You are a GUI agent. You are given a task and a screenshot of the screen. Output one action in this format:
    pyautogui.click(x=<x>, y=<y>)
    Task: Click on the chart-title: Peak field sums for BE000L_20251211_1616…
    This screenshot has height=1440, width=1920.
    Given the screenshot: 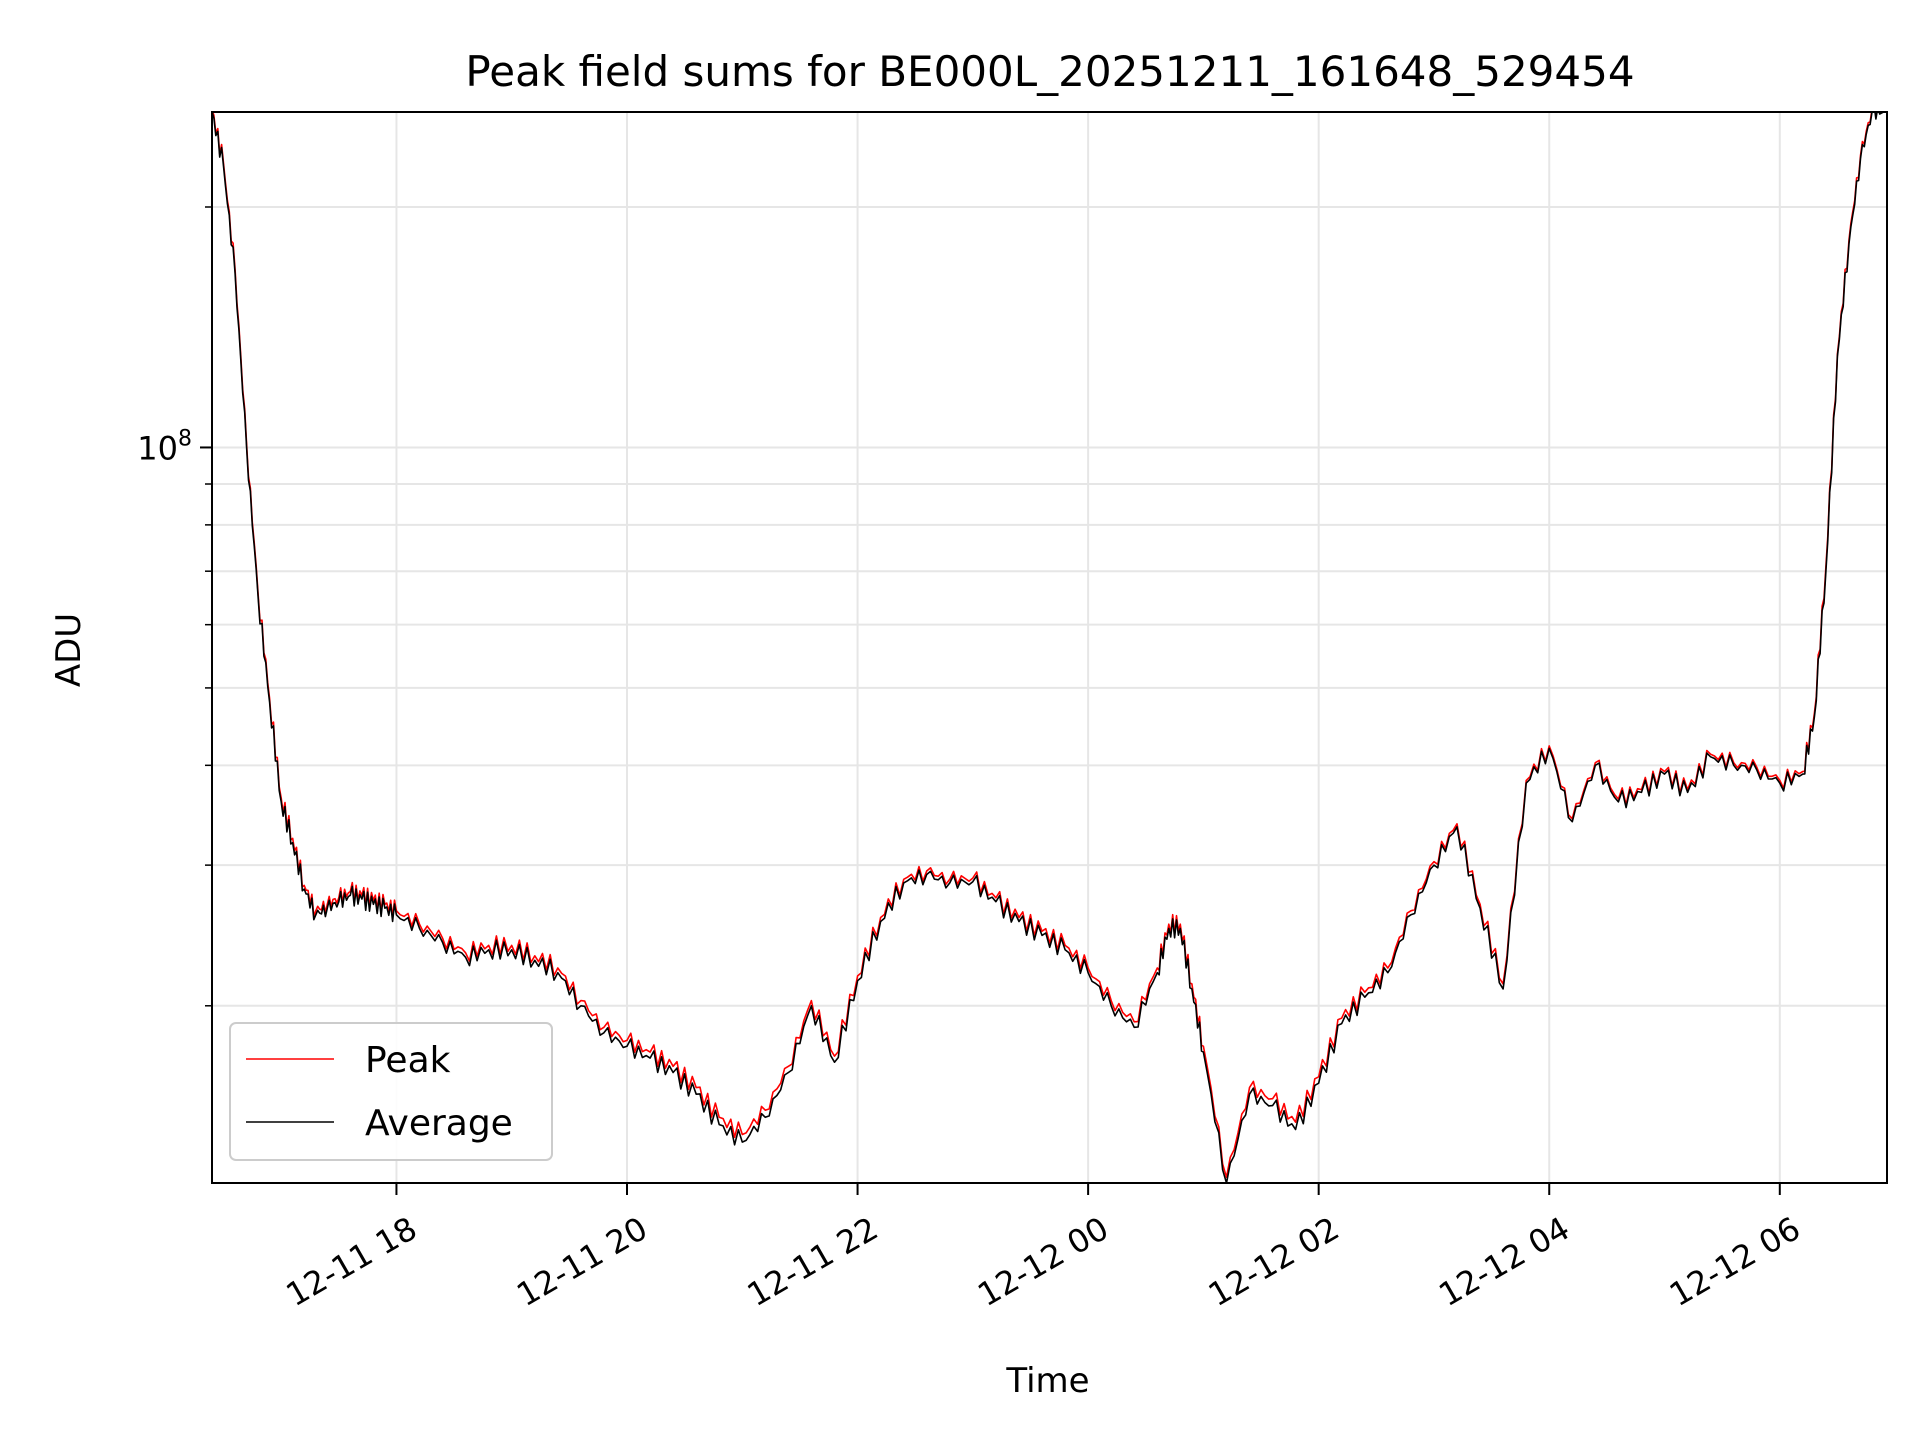 What is the action you would take?
    pyautogui.click(x=1049, y=71)
    